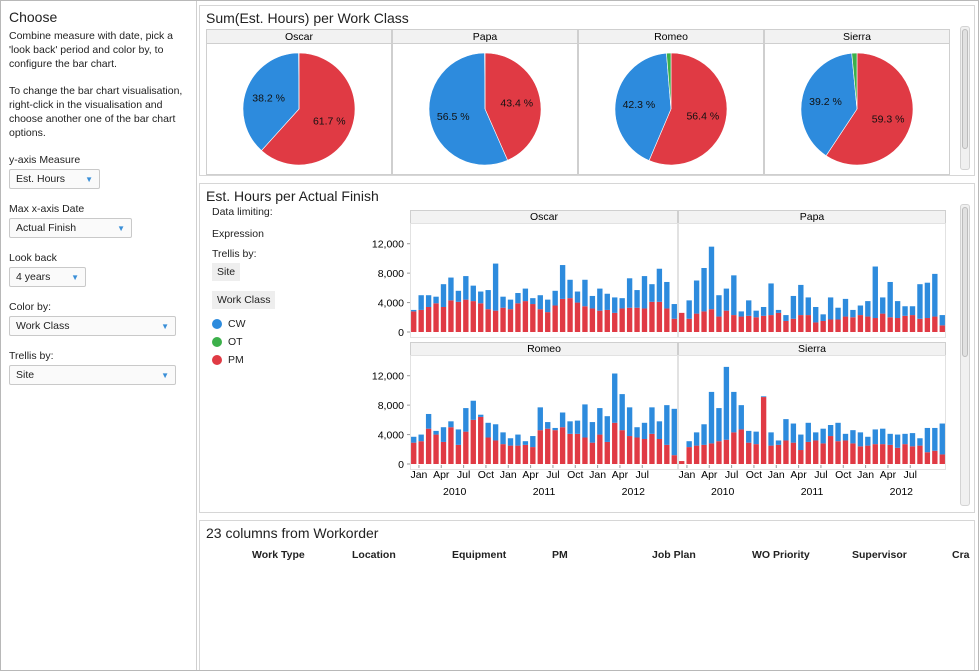  Describe the element at coordinates (268, 98) in the screenshot. I see `pie-label-cw: 38.2 %` at that location.